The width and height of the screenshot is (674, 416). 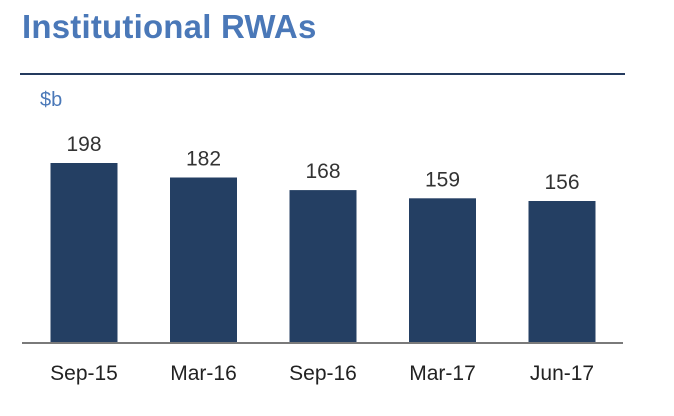 I want to click on x-tick-label: Jun-17, so click(x=562, y=373).